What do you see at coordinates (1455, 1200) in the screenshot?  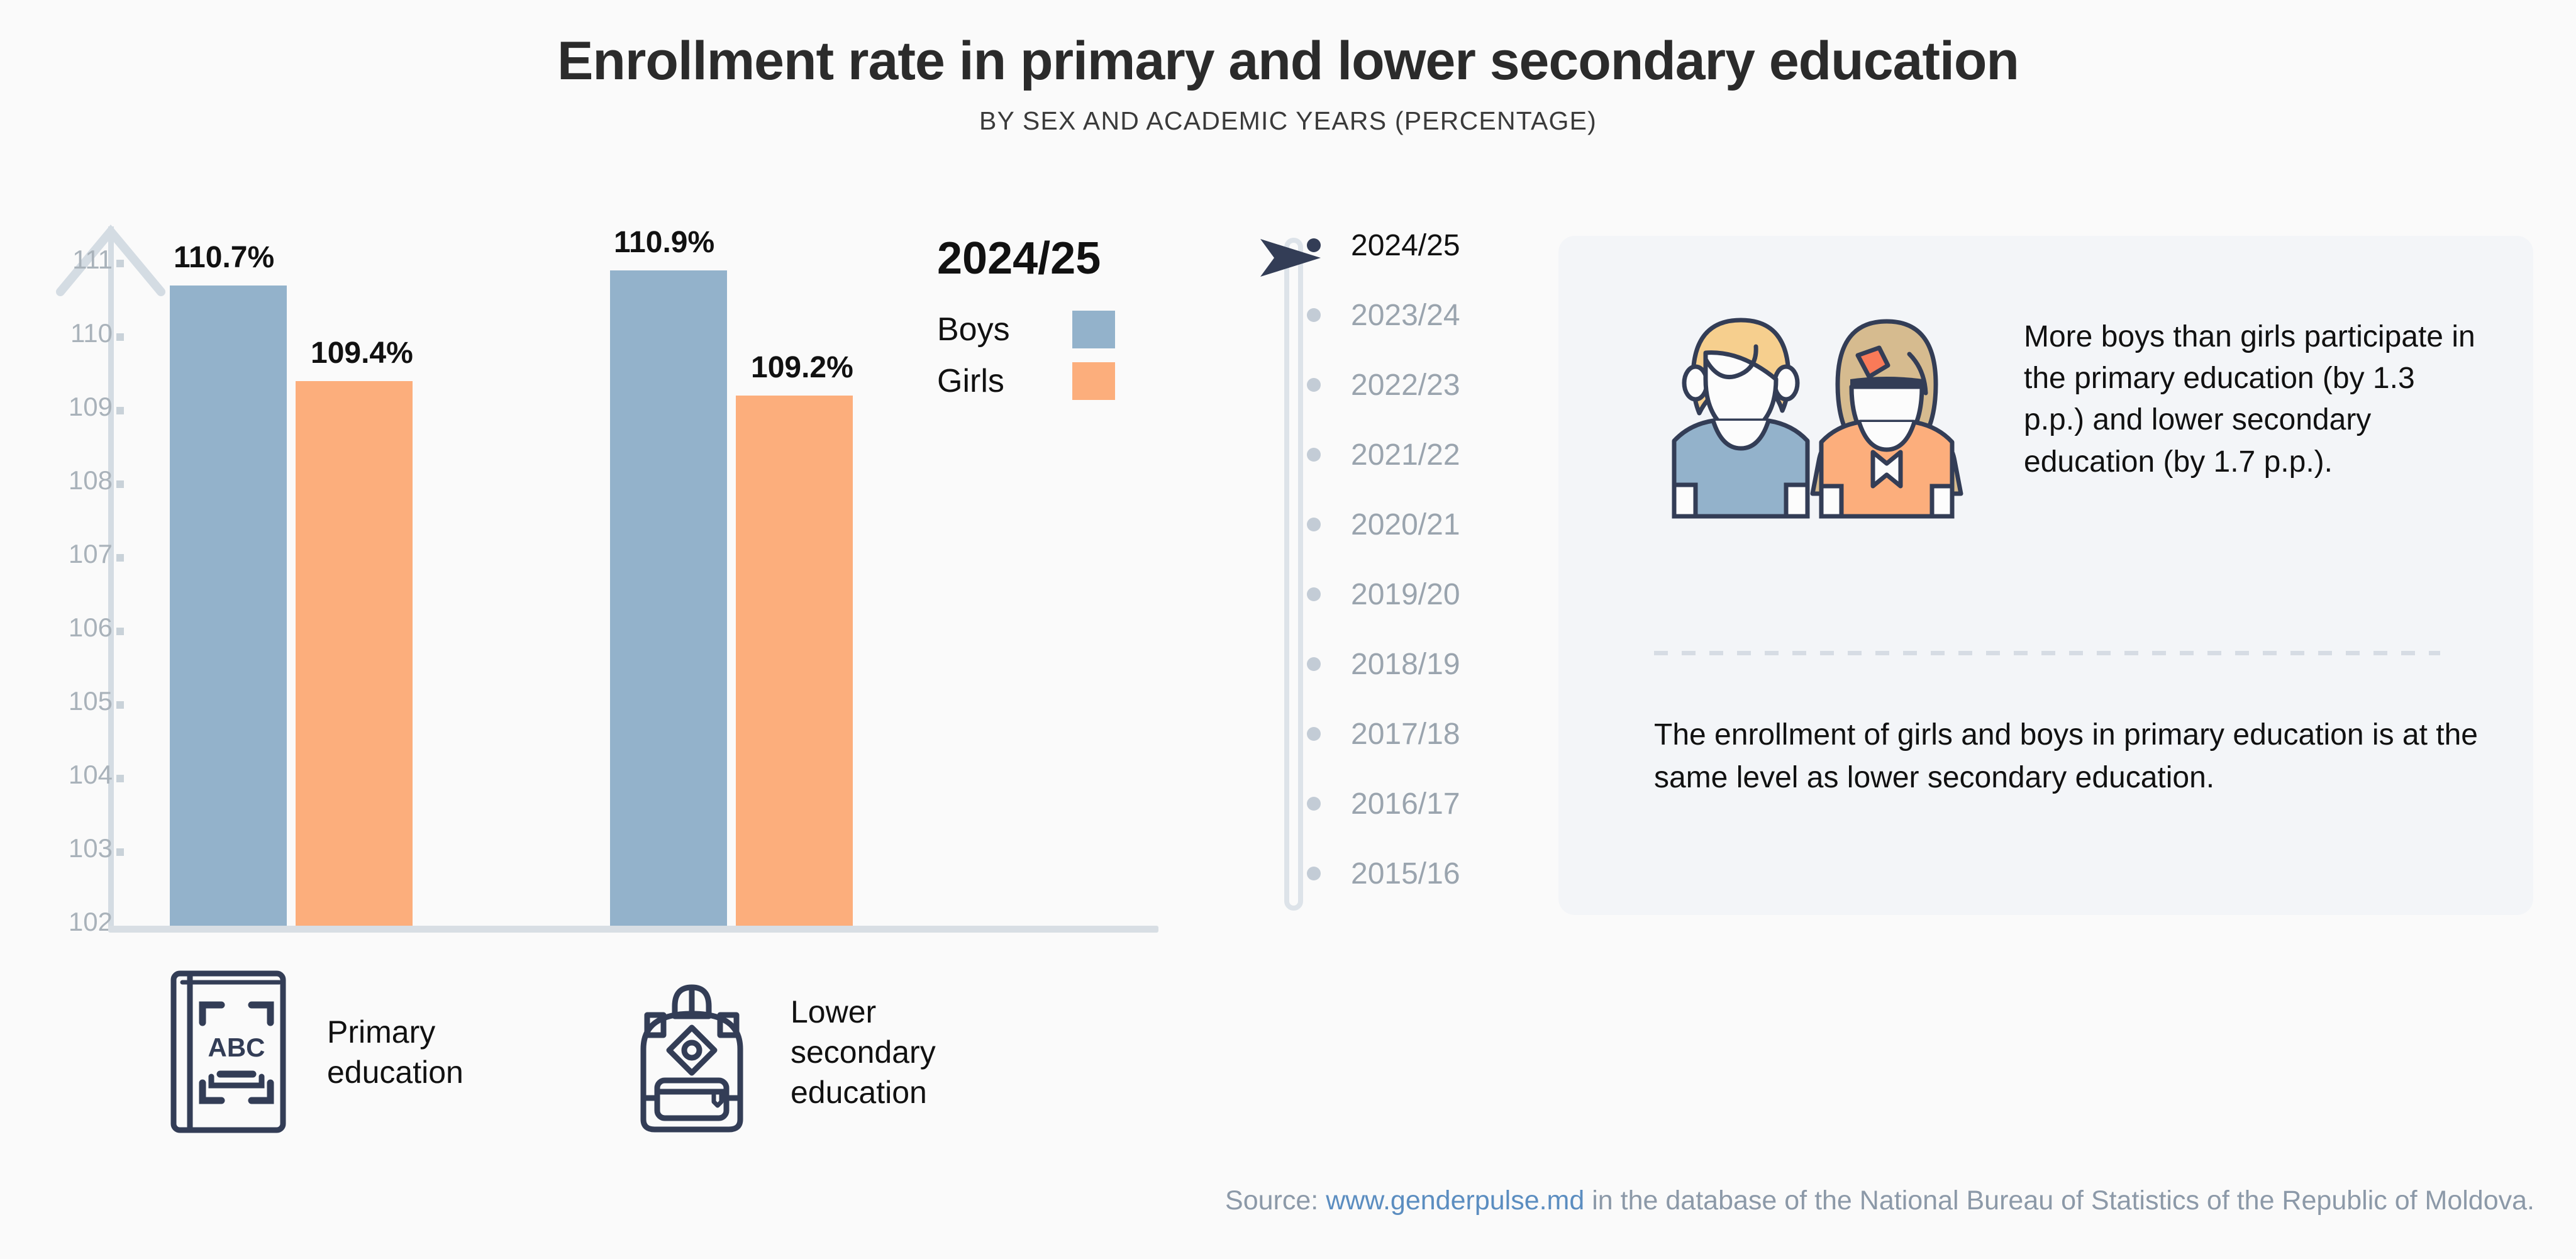 I see `source-link: www.genderpulse.md` at bounding box center [1455, 1200].